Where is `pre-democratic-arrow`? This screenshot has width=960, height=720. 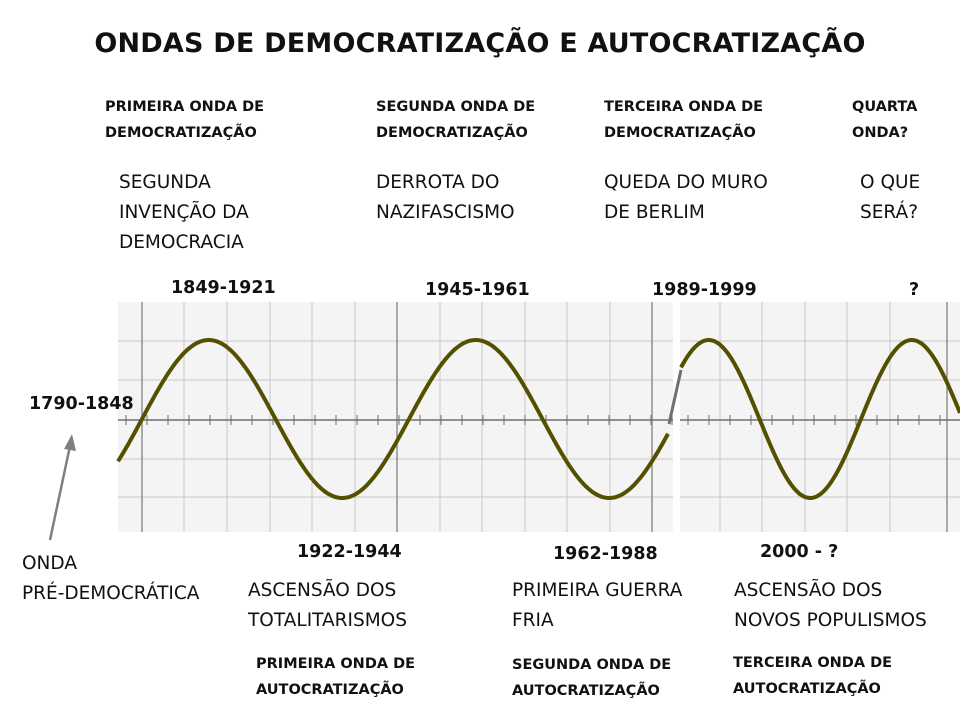
pre-democratic-arrow is located at coordinates (62, 487).